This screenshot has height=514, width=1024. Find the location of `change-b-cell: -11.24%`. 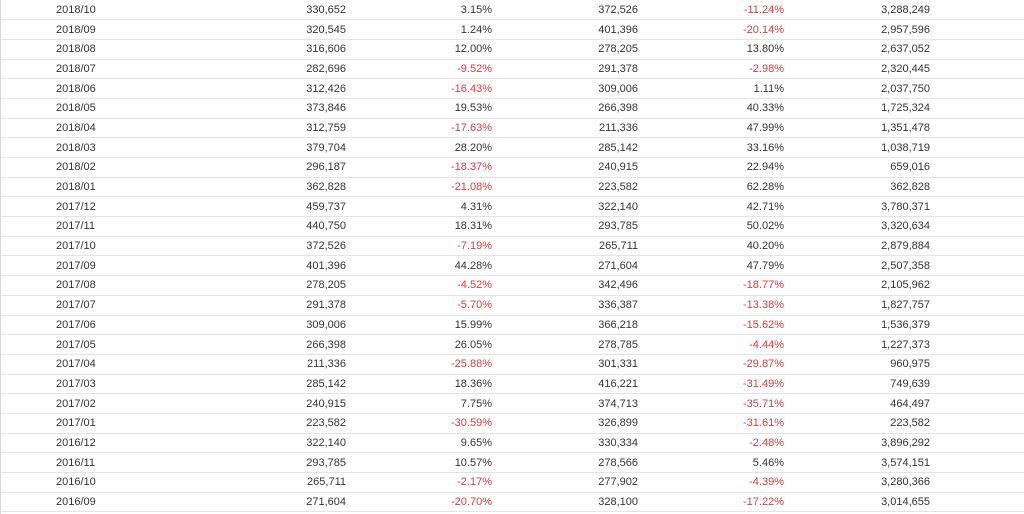

change-b-cell: -11.24% is located at coordinates (711, 10).